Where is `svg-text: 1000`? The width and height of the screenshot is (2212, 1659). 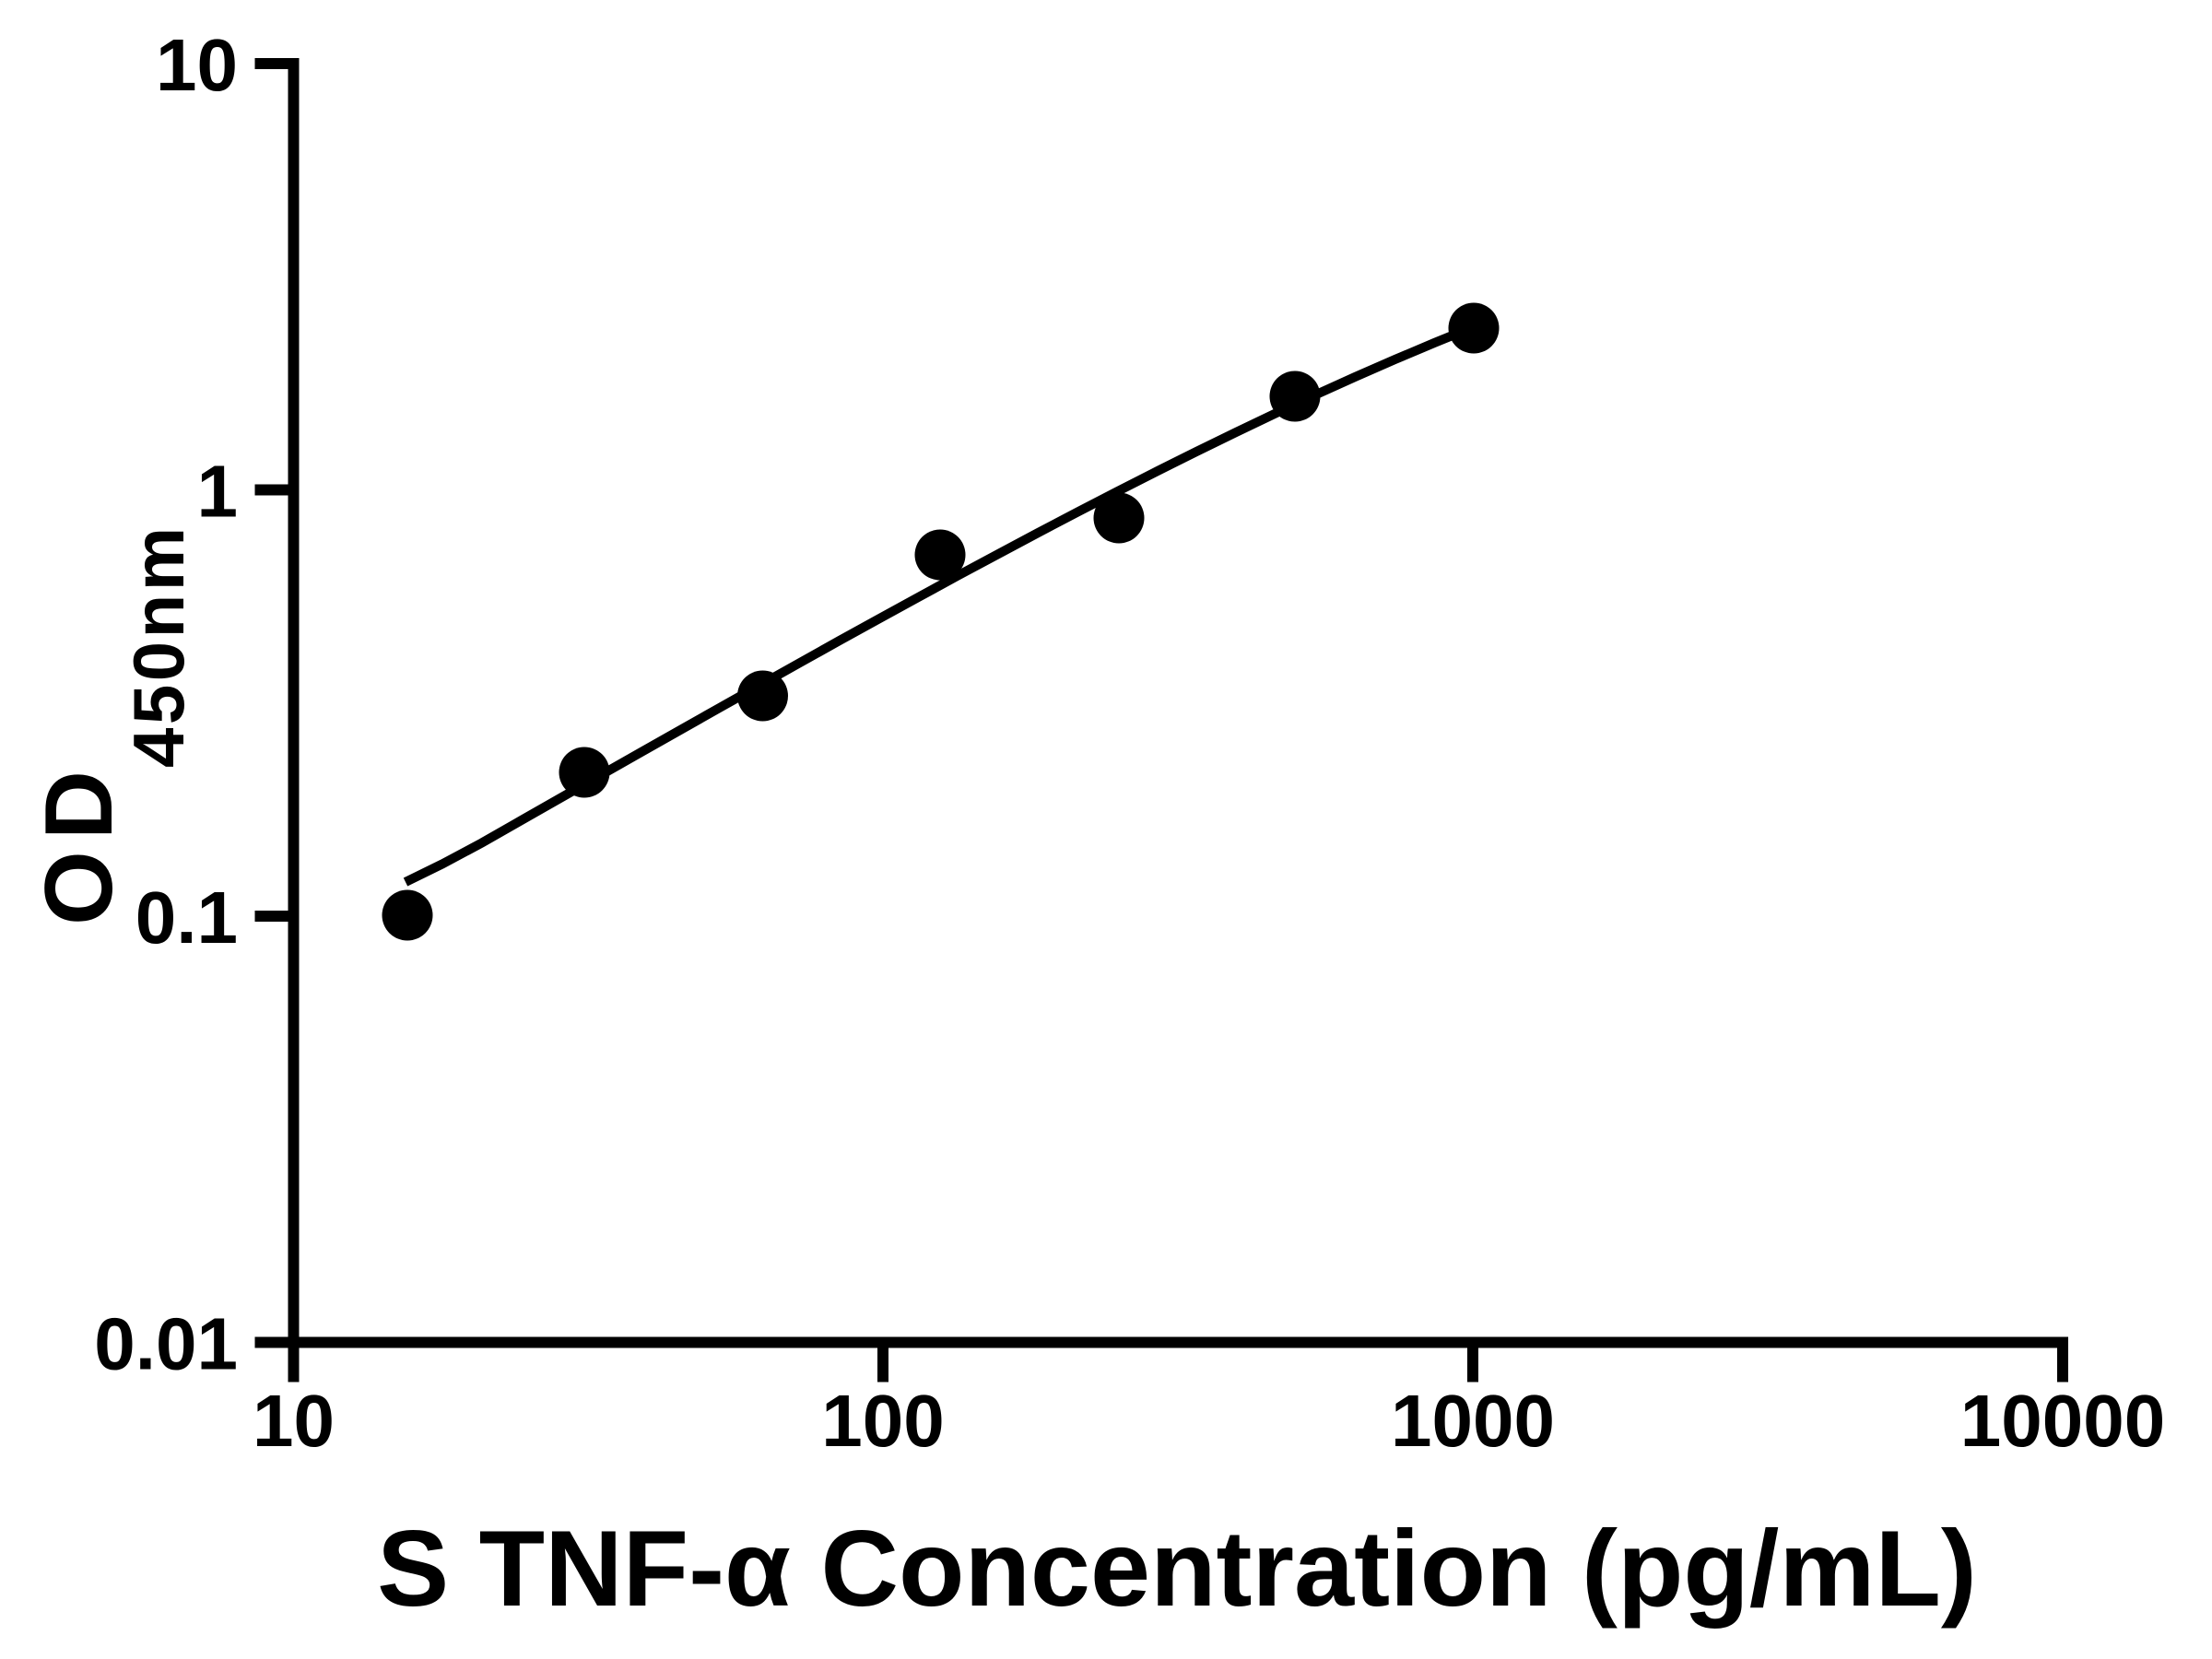 svg-text: 1000 is located at coordinates (1473, 1421).